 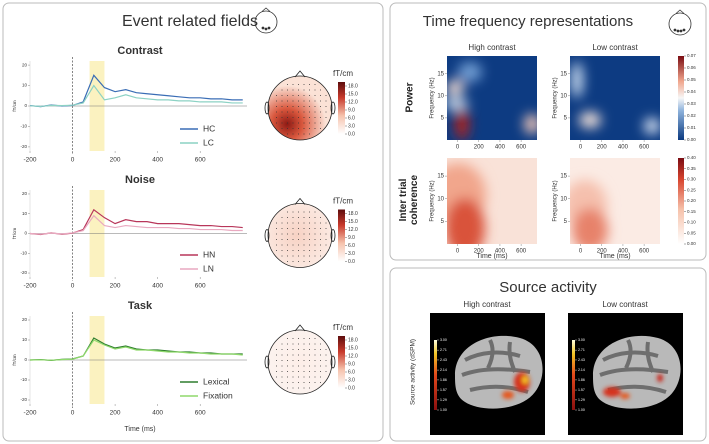 What do you see at coordinates (29, 286) in the screenshot?
I see `tick-label: -200` at bounding box center [29, 286].